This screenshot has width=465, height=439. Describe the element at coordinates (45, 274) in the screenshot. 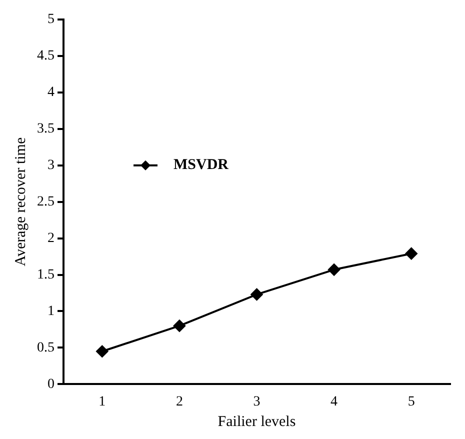

I see `y-tick-label: 1.5` at that location.